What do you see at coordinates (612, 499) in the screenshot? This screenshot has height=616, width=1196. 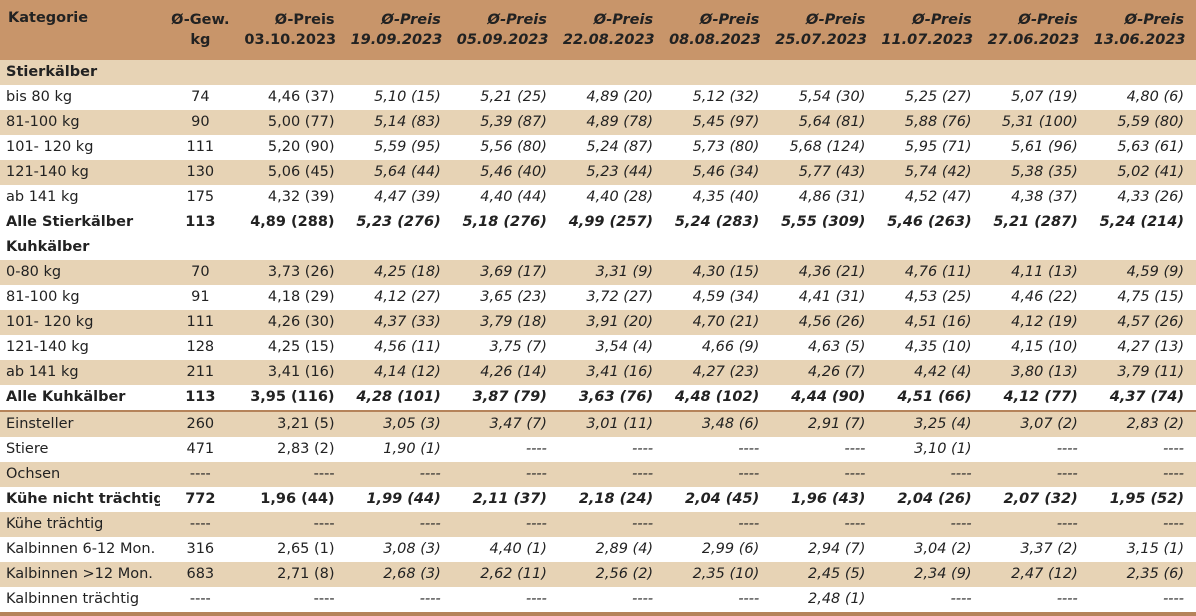 I see `price-cell: 2,18 (24)` at bounding box center [612, 499].